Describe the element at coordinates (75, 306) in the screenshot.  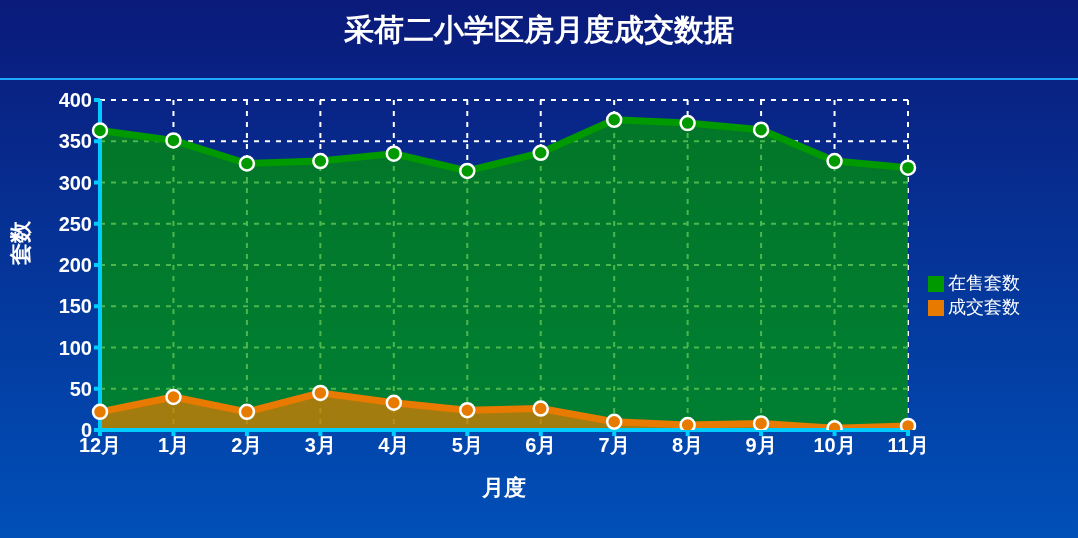
I see `y-tick-label: 150` at that location.